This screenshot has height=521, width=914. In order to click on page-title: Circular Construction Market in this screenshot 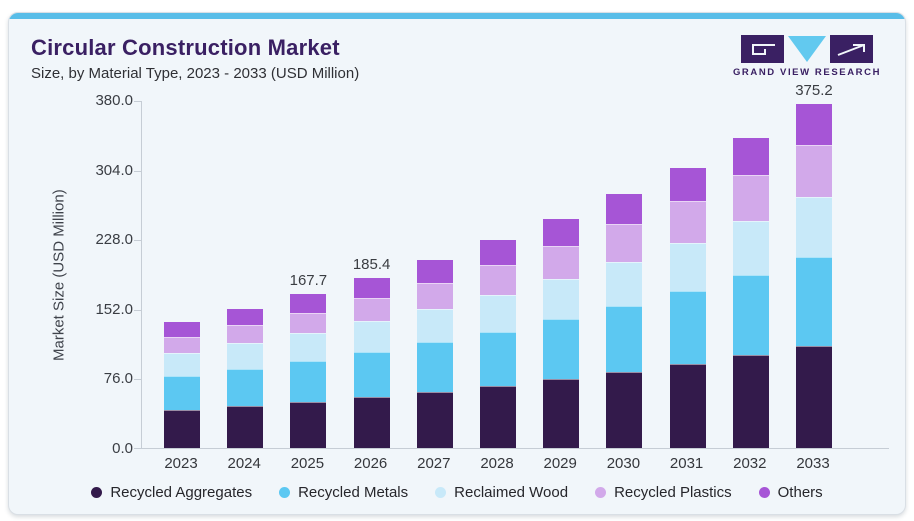, I will do `click(185, 47)`.